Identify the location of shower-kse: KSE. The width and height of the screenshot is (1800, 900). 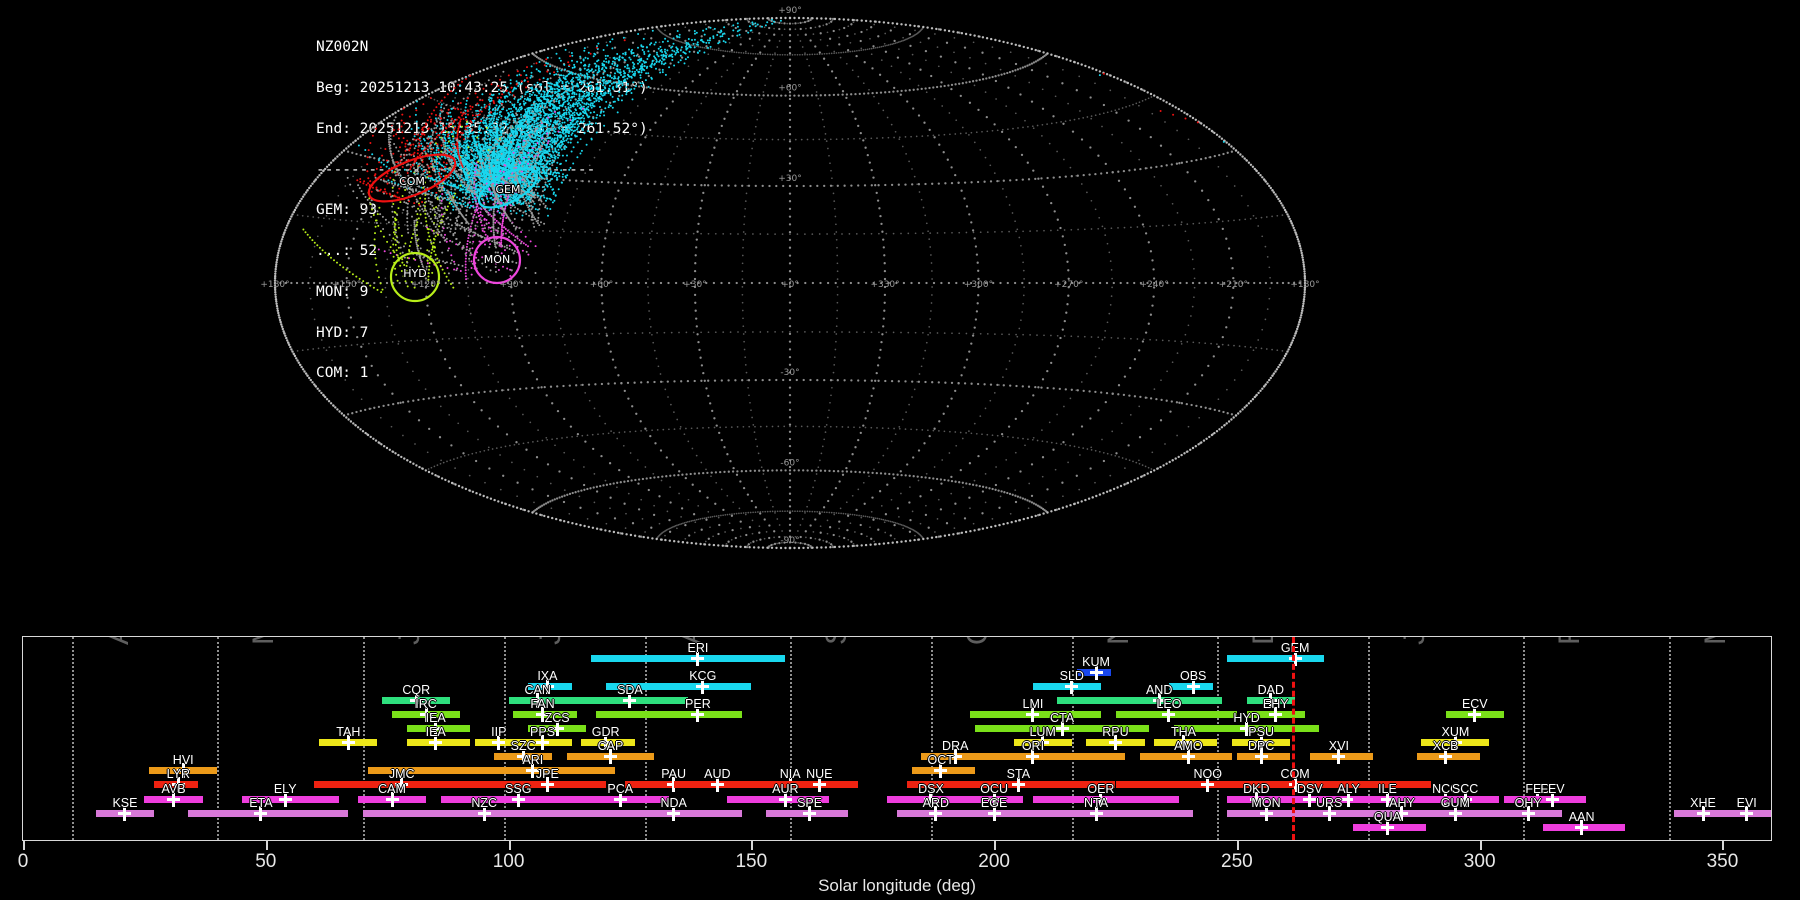
(125, 808).